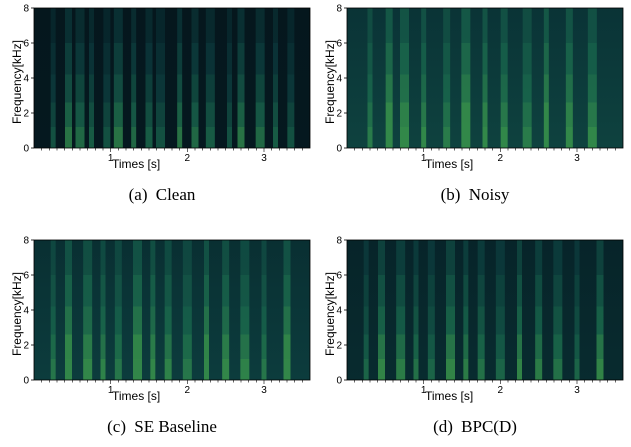 The height and width of the screenshot is (447, 631). Describe the element at coordinates (162, 426) in the screenshot. I see `subfigure-caption: (c) SE Baseline` at that location.